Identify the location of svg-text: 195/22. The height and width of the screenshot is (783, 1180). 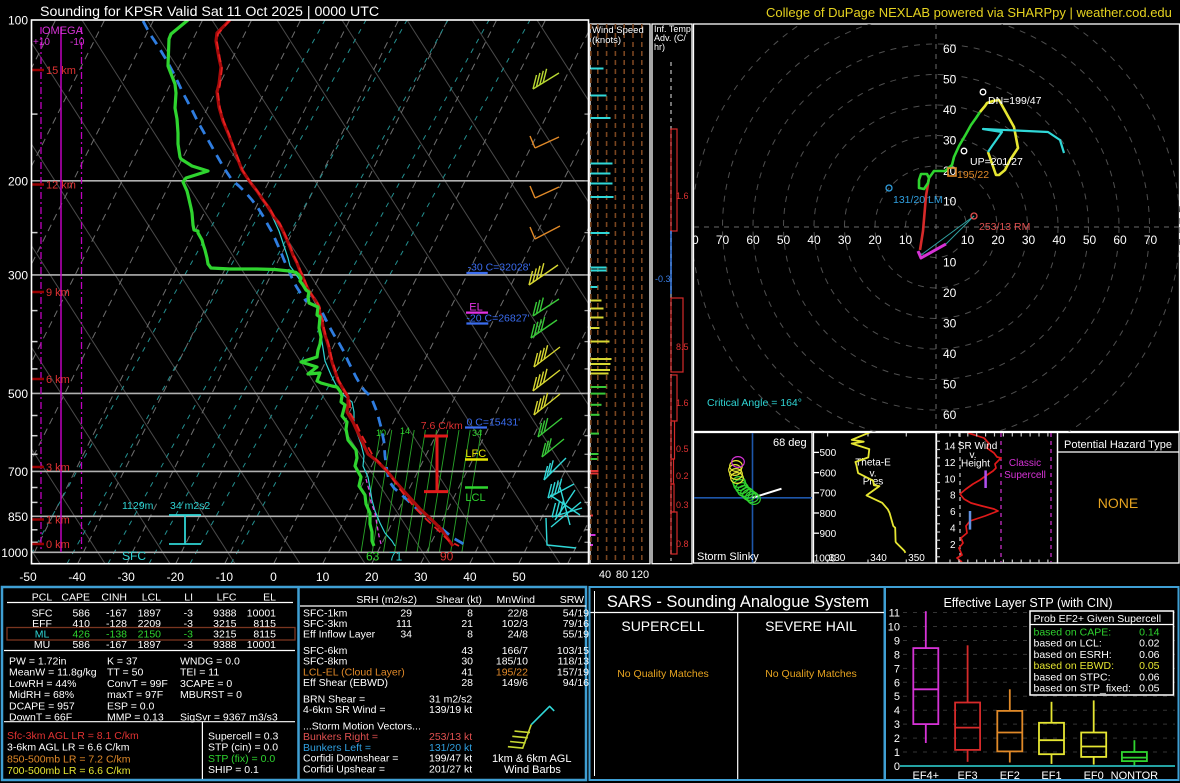
(973, 175).